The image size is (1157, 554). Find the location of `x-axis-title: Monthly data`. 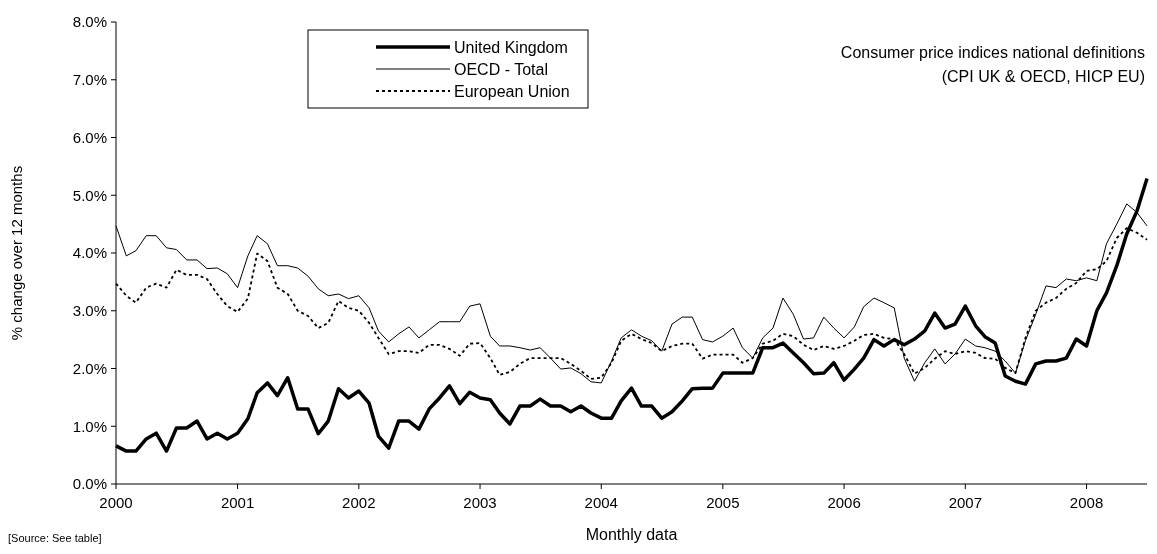

x-axis-title: Monthly data is located at coordinates (631, 534).